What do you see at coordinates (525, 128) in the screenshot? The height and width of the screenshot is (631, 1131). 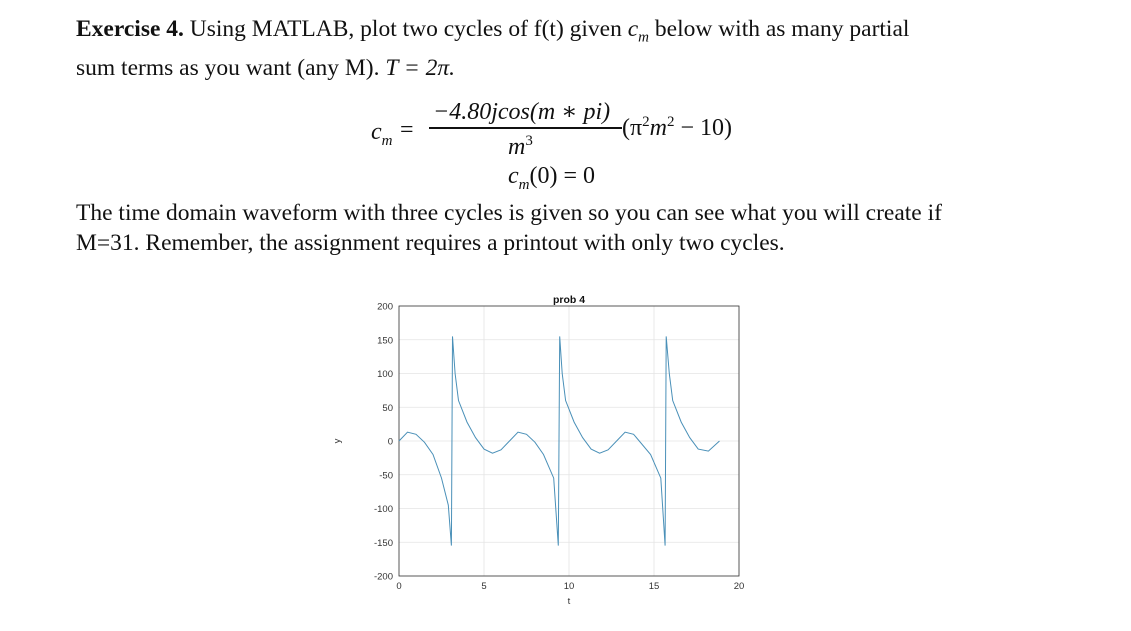 I see `fraction-bar` at bounding box center [525, 128].